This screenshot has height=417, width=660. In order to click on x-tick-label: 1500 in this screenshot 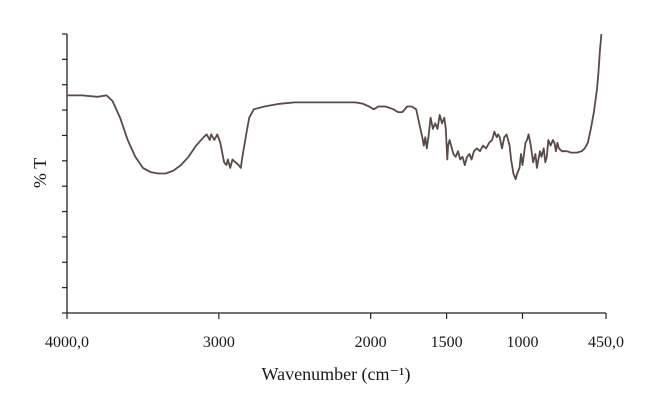, I will do `click(447, 342)`.